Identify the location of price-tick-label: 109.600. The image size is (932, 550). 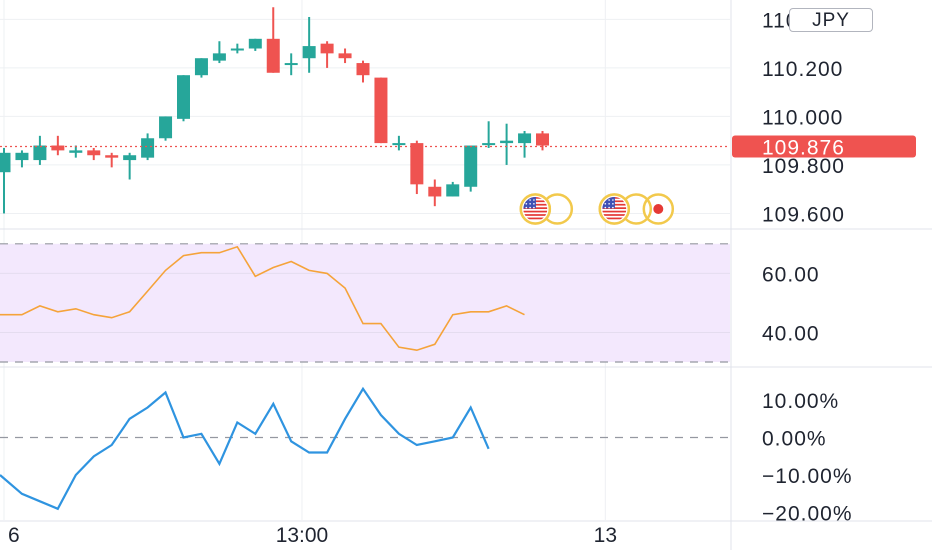
(803, 214).